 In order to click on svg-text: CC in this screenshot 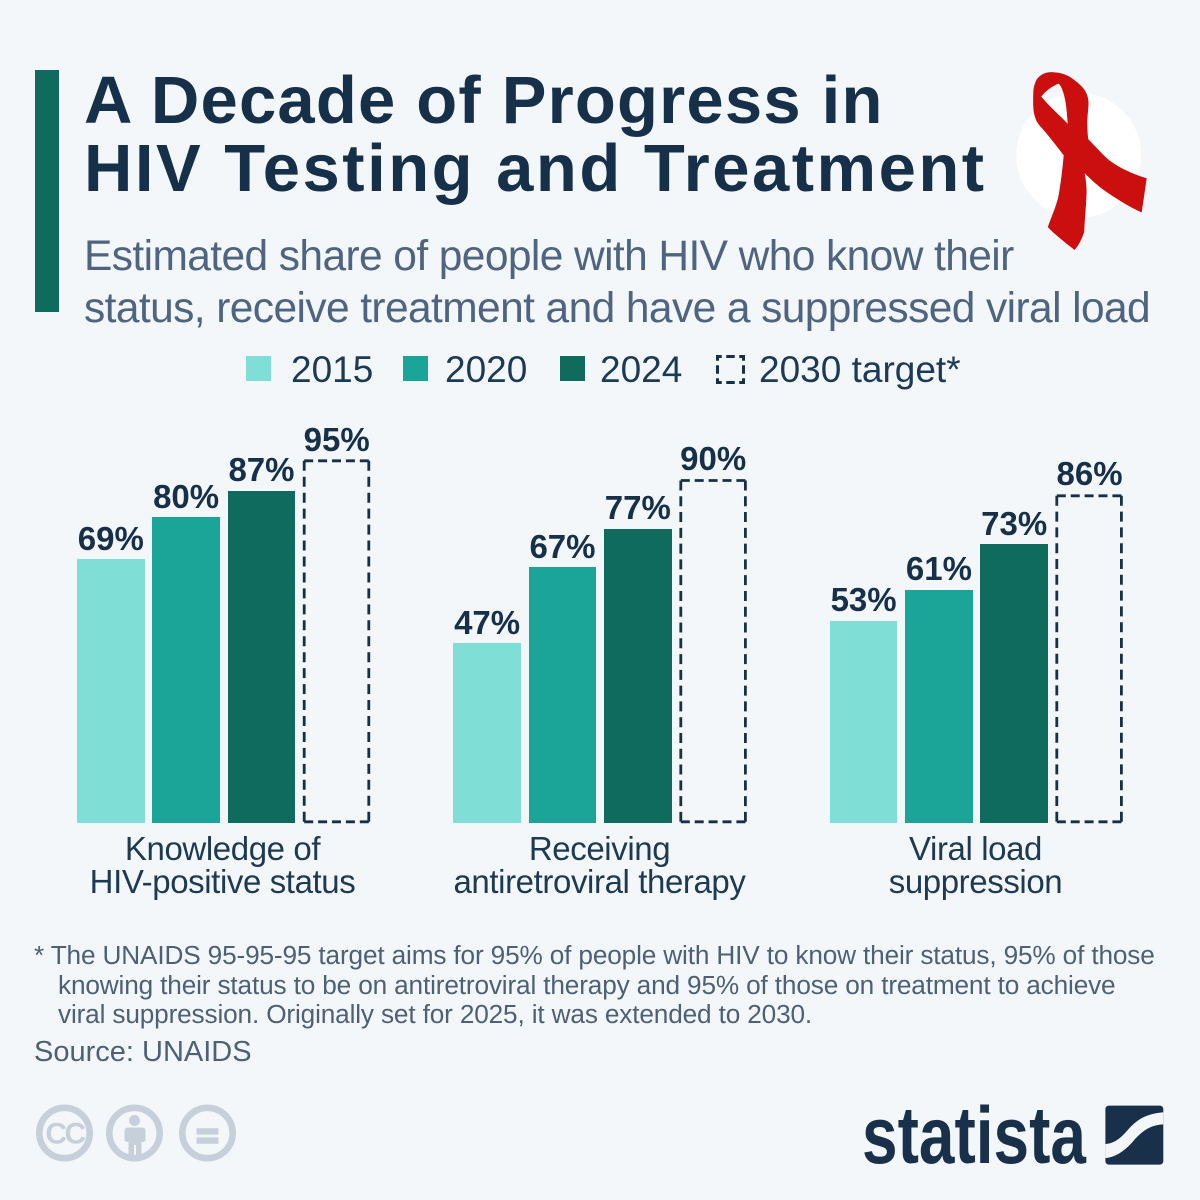, I will do `click(65, 1134)`.